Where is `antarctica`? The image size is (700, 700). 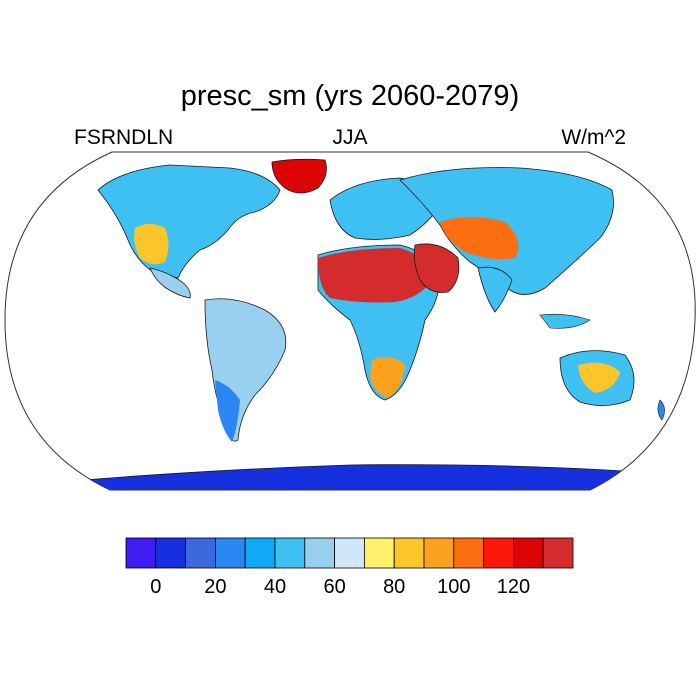 antarctica is located at coordinates (350, 477).